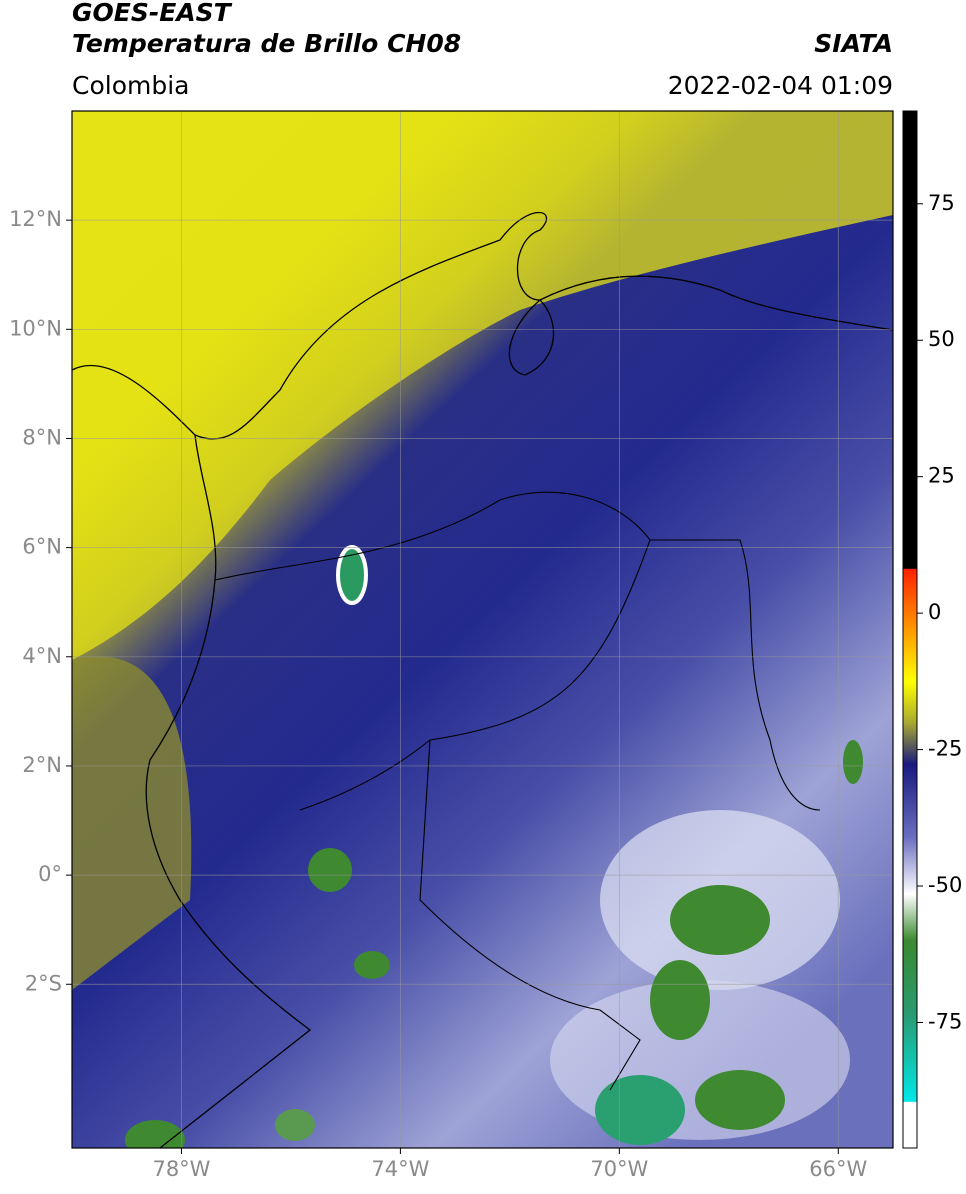  I want to click on colorbar-tick-label: 25, so click(941, 476).